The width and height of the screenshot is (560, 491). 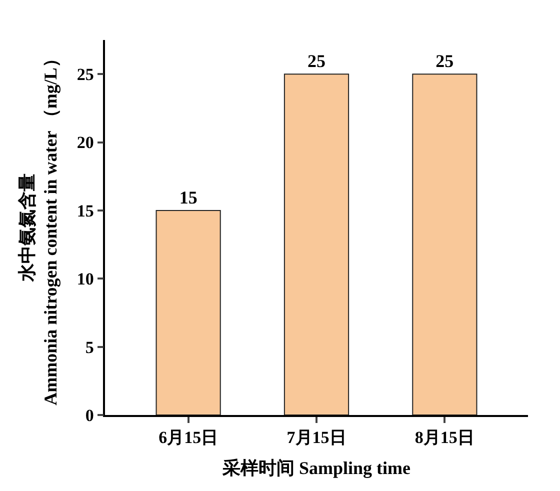 I want to click on x-tick-label: 6月15日, so click(x=188, y=438).